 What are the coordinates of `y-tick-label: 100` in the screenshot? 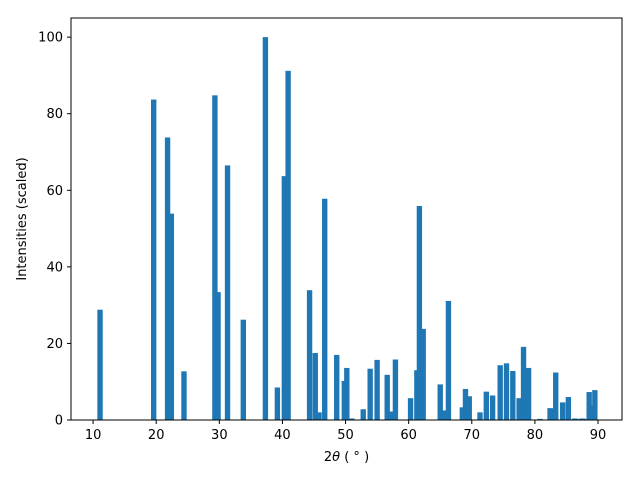 It's located at (50, 38).